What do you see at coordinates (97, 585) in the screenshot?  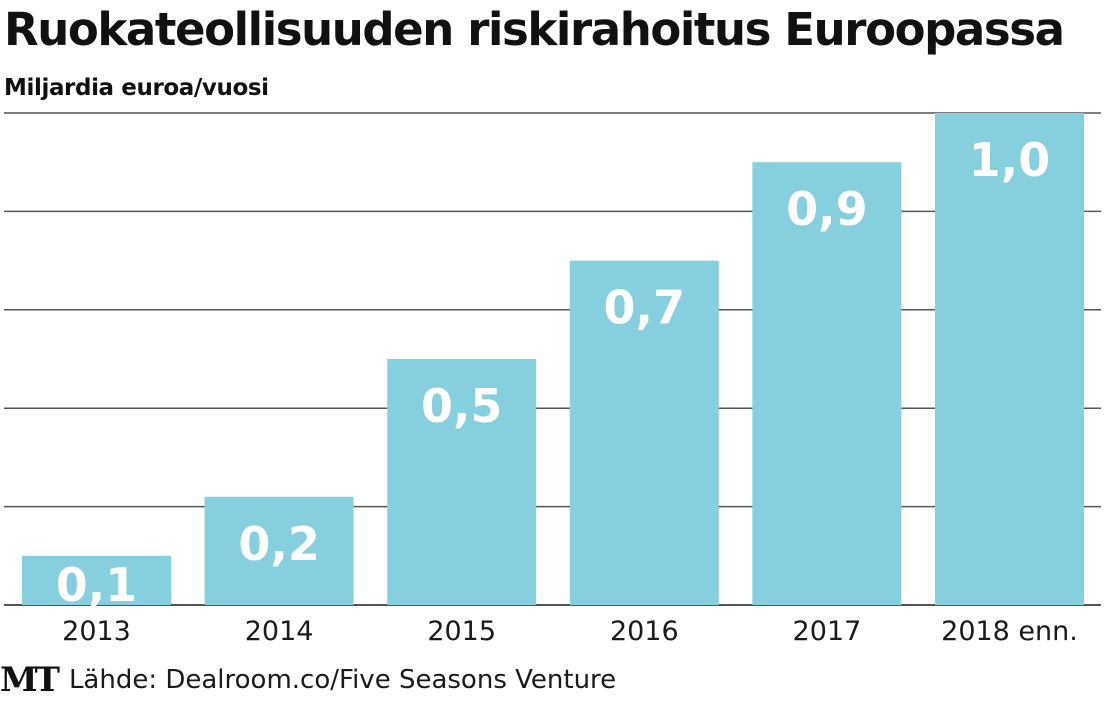 I see `data-label-0: 0,1` at bounding box center [97, 585].